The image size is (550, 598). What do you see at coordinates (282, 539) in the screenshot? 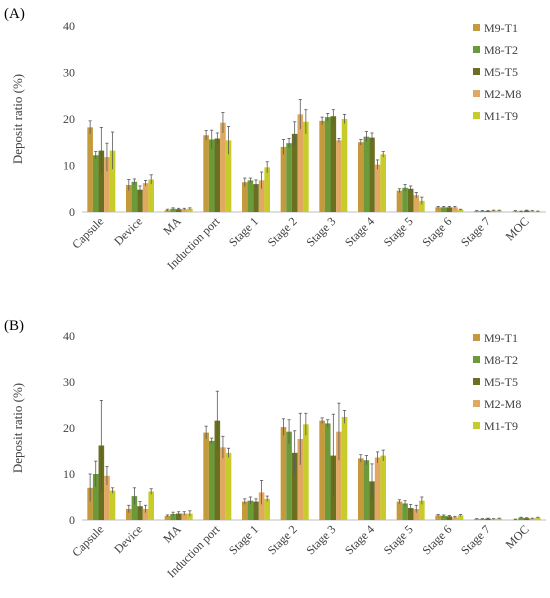
I see `x-tick-label: Stage 2` at bounding box center [282, 539].